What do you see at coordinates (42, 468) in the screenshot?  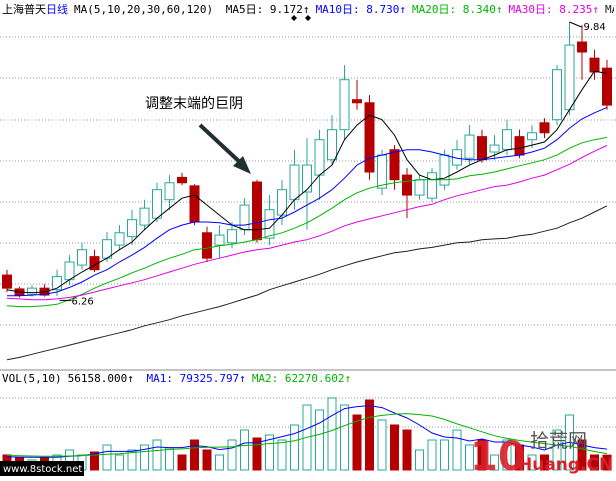 I see `watermark-box` at bounding box center [42, 468].